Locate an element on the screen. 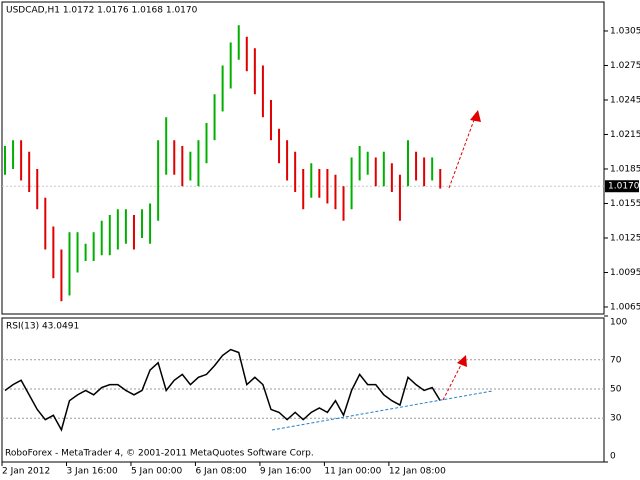 The image size is (640, 480). x-tick-label: 9 Jan 16:00 is located at coordinates (286, 472).